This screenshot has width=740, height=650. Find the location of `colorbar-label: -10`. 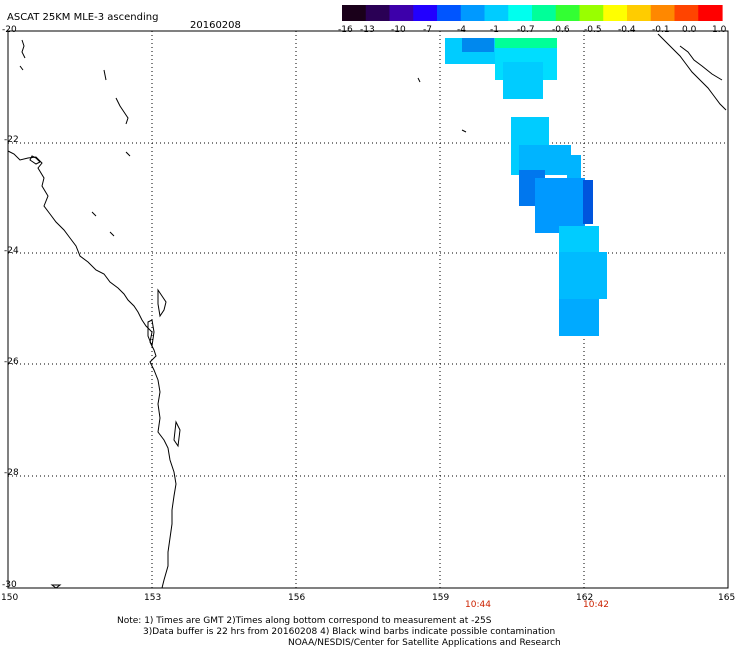

colorbar-label: -10 is located at coordinates (398, 30).